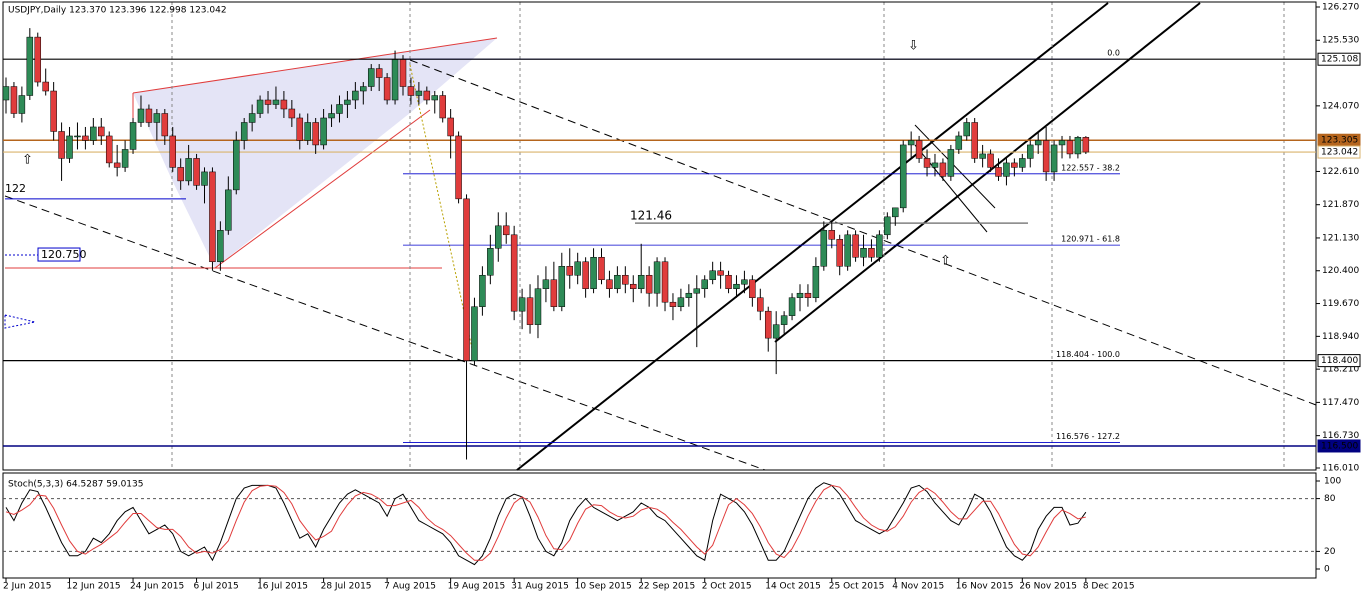 This screenshot has height=594, width=1362. Describe the element at coordinates (603, 587) in the screenshot. I see `x-tick-label: 10 Sep 2015` at that location.